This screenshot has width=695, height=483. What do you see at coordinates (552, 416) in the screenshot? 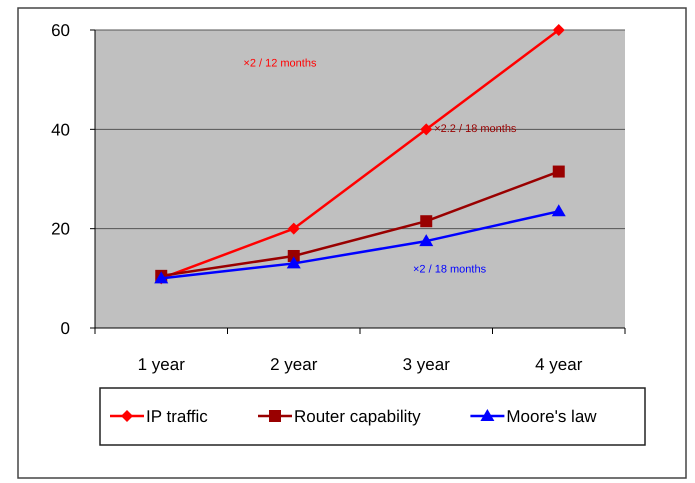
I see `legend-label: Moore's law` at bounding box center [552, 416].